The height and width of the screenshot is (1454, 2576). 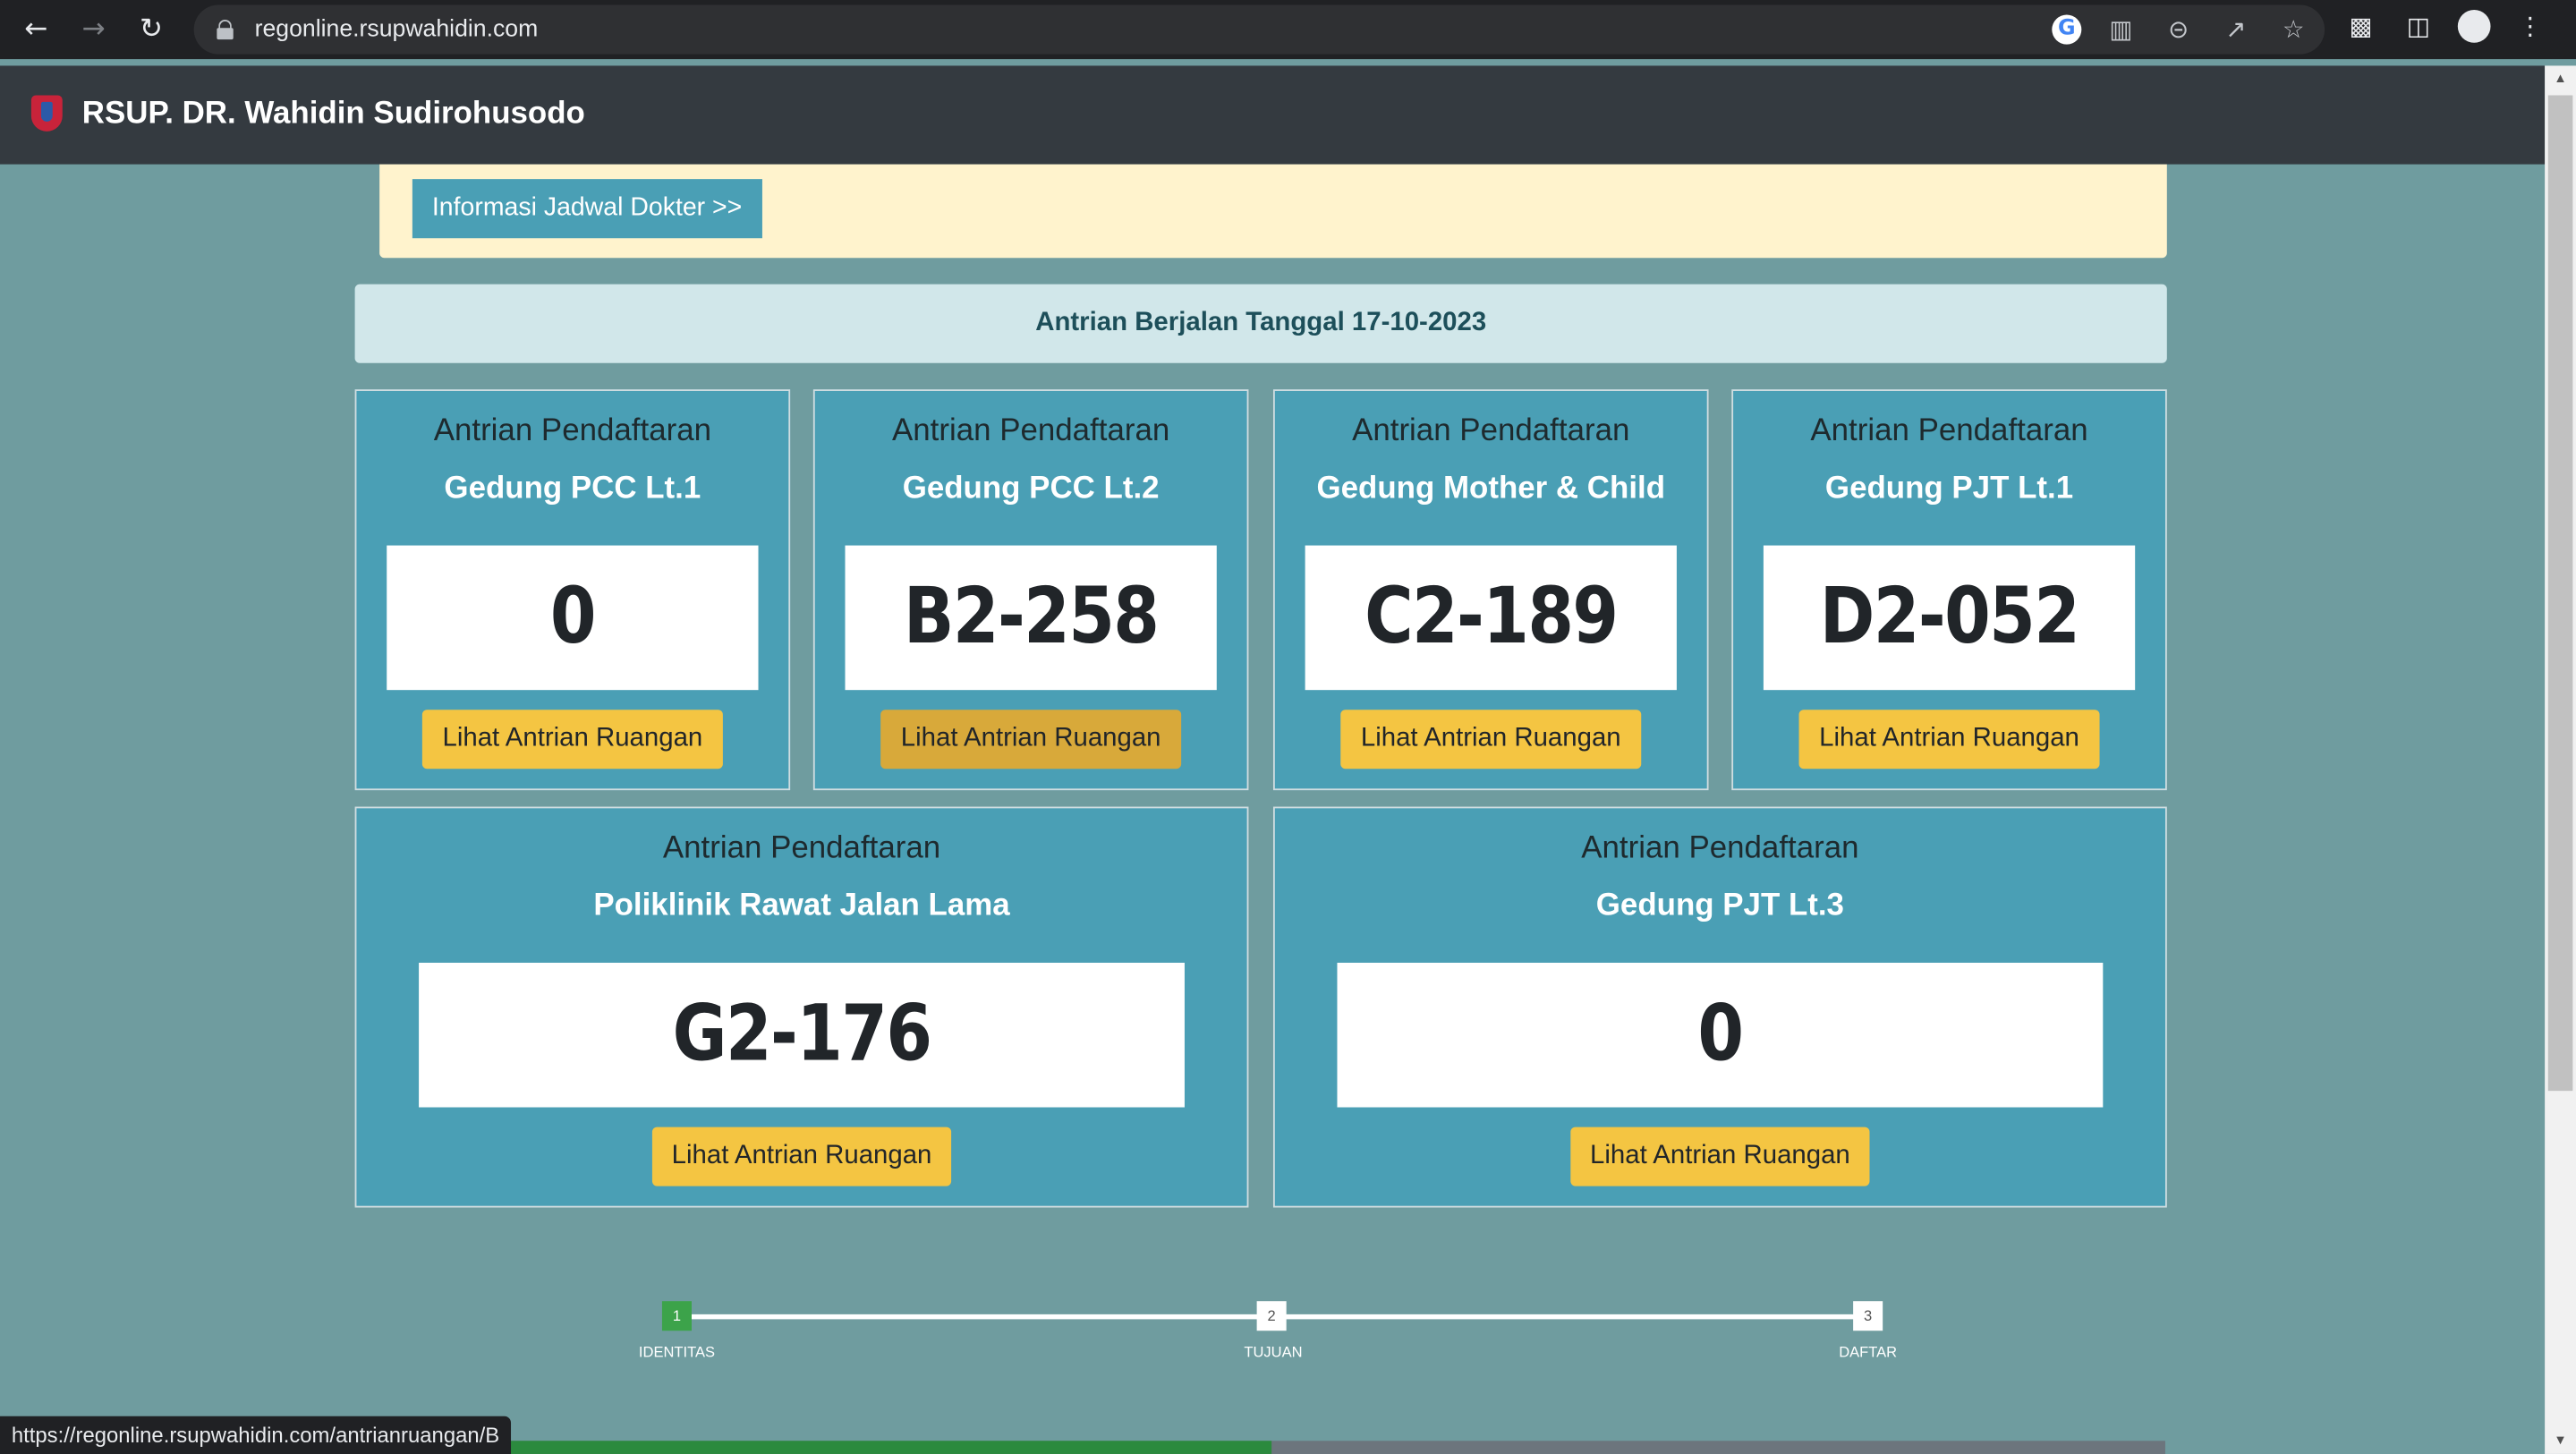 What do you see at coordinates (2530, 26) in the screenshot?
I see `kebab-menu-icon: ⋮` at bounding box center [2530, 26].